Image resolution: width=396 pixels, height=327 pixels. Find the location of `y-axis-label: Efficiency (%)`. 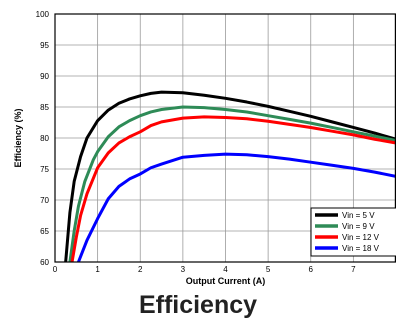

y-axis-label: Efficiency (%) is located at coordinates (18, 137).